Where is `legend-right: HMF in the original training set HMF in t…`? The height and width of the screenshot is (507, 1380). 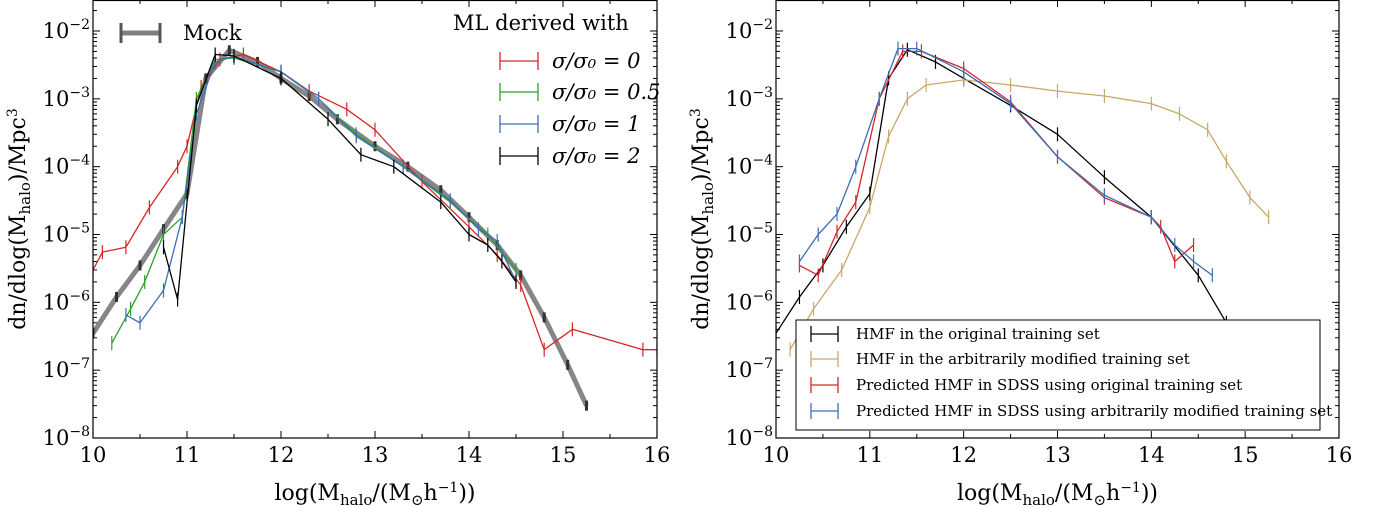 legend-right: HMF in the original training set HMF in t… is located at coordinates (1063, 375).